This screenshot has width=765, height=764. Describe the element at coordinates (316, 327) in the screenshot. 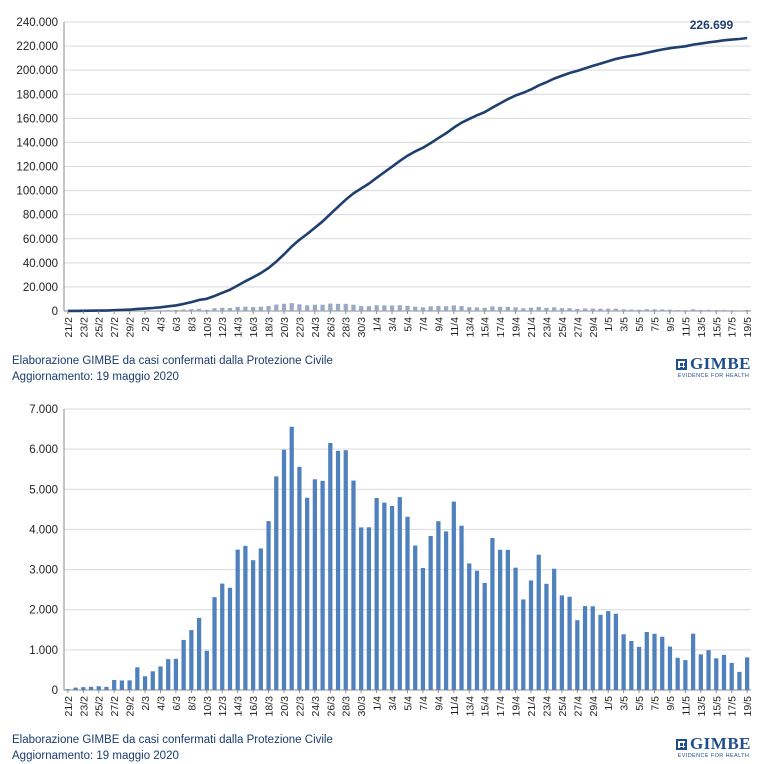

I see `x-tick-label: 24/3` at that location.